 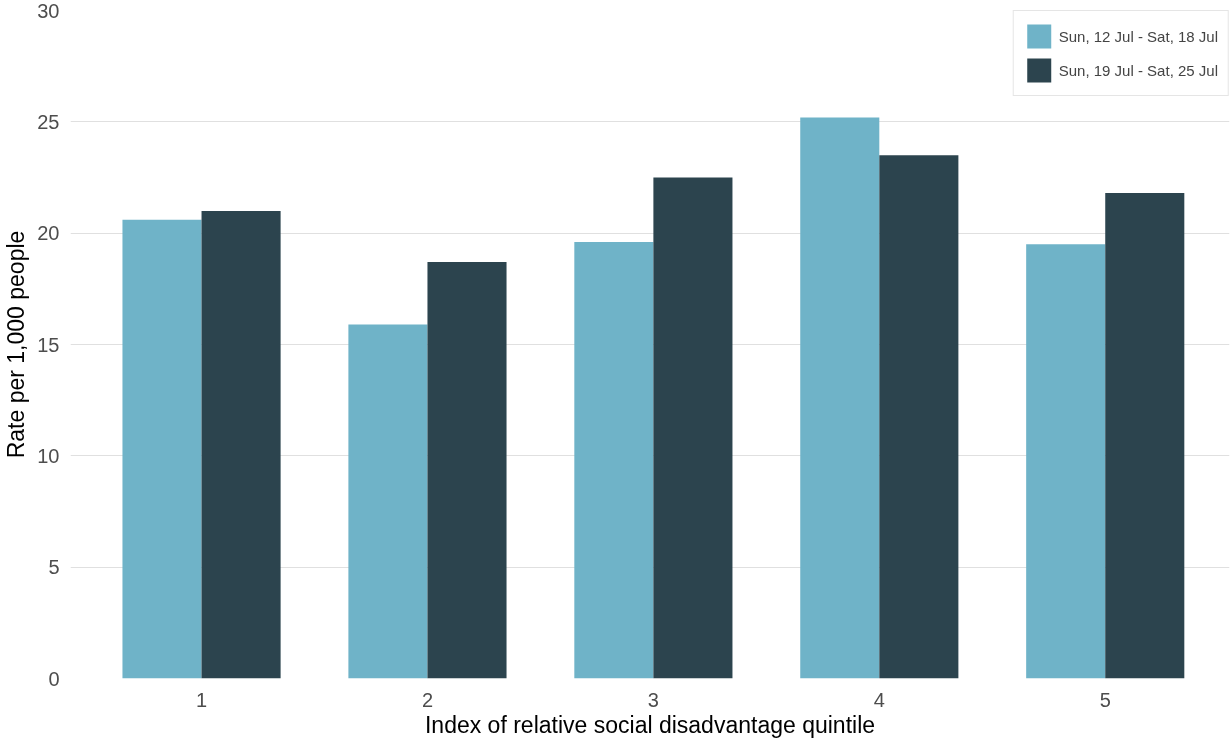 What do you see at coordinates (48, 233) in the screenshot?
I see `y-tick-label: 20` at bounding box center [48, 233].